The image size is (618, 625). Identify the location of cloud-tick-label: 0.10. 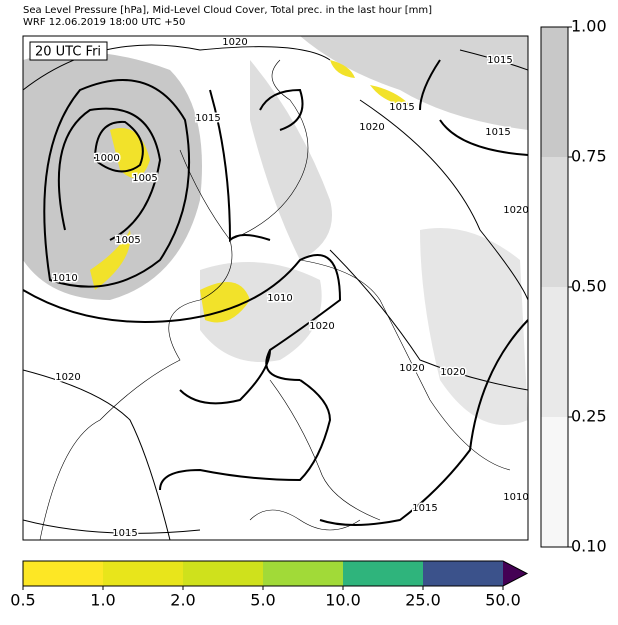
(589, 546).